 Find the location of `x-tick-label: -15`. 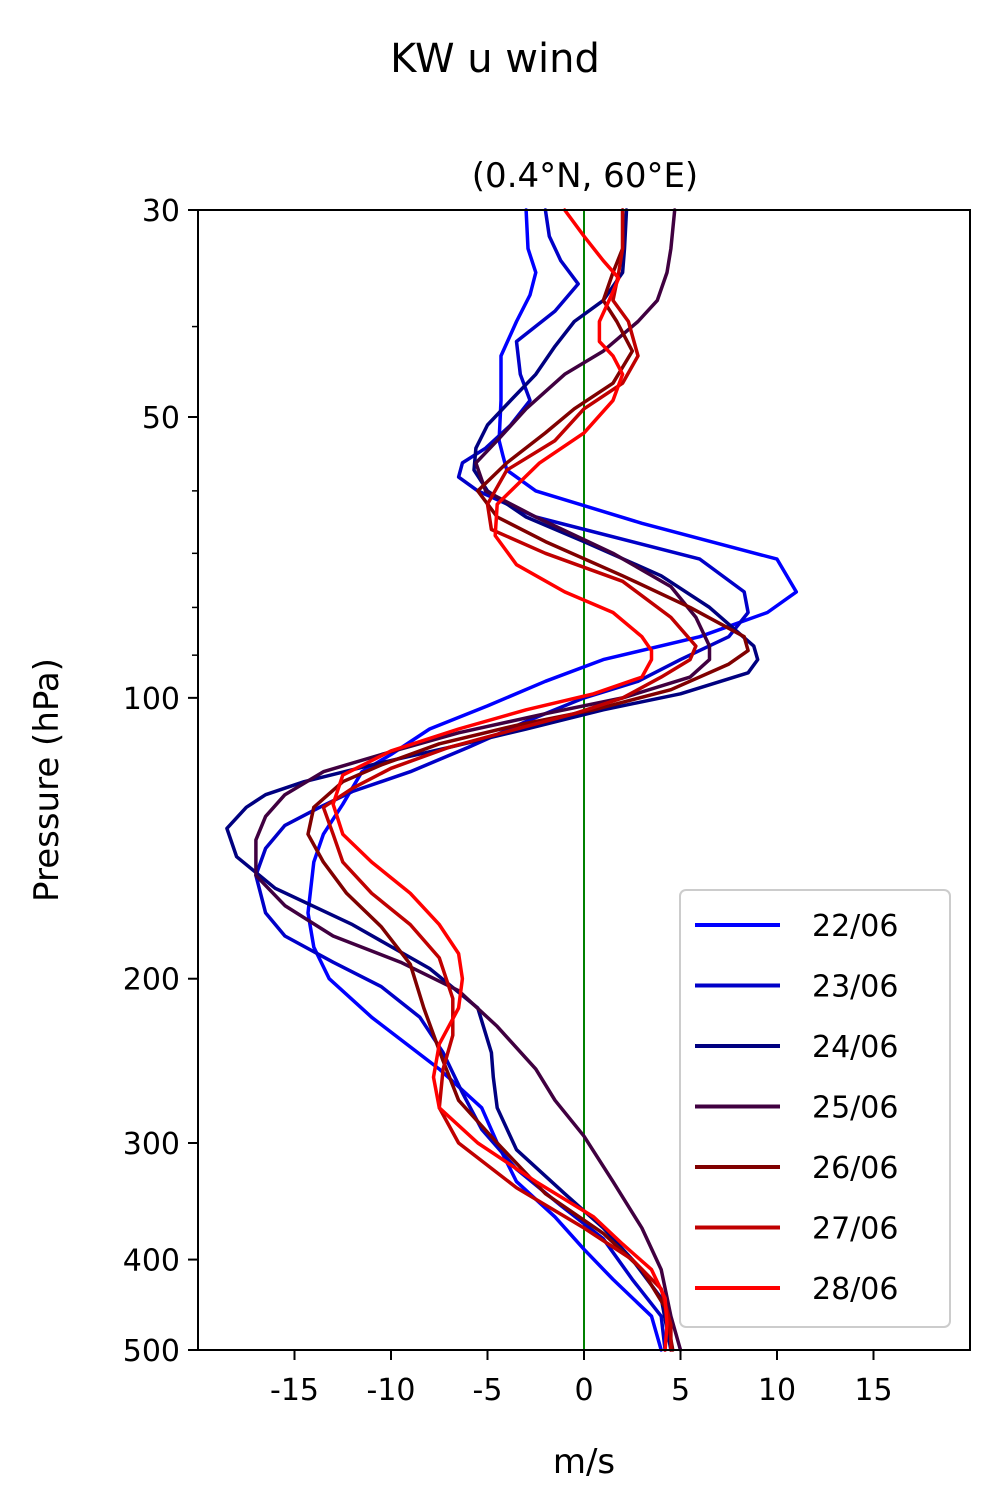

x-tick-label: -15 is located at coordinates (294, 1390).